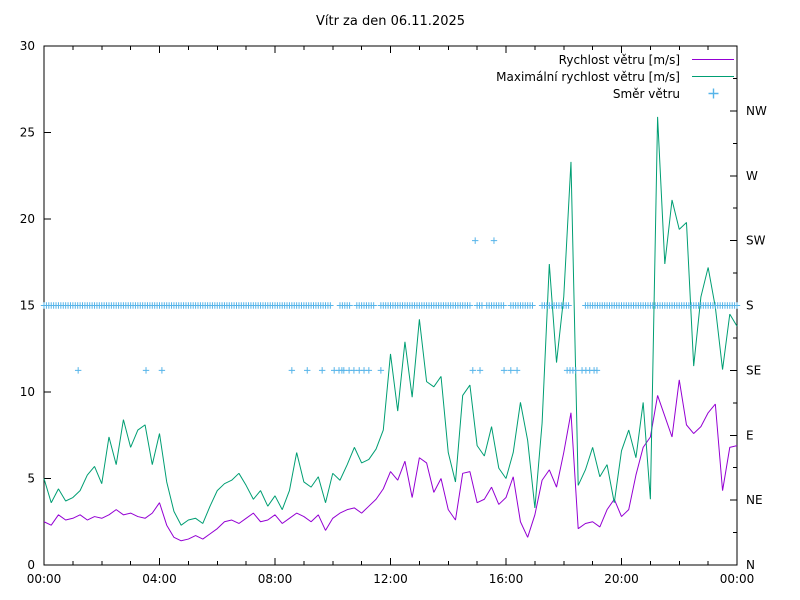 Image resolution: width=800 pixels, height=600 pixels. What do you see at coordinates (753, 370) in the screenshot?
I see `y-right-tick-label: SE` at bounding box center [753, 370].